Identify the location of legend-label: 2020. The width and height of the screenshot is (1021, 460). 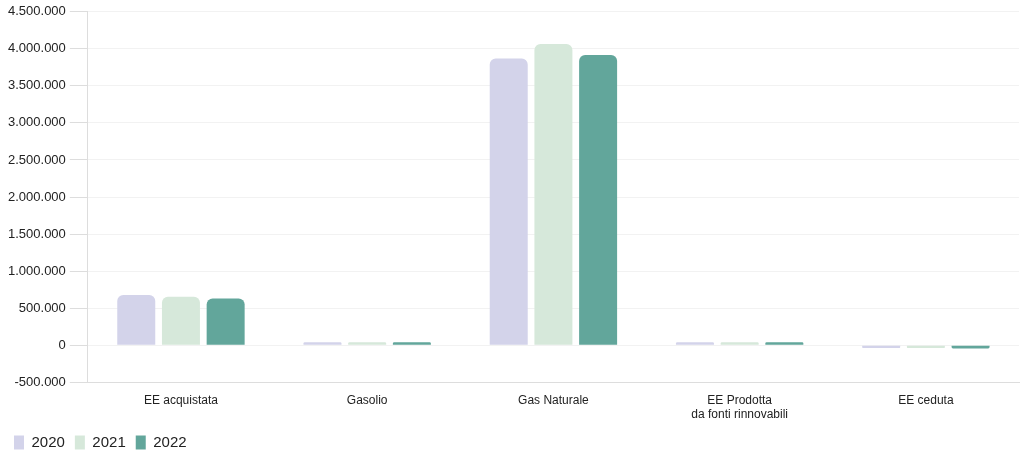
(48, 441).